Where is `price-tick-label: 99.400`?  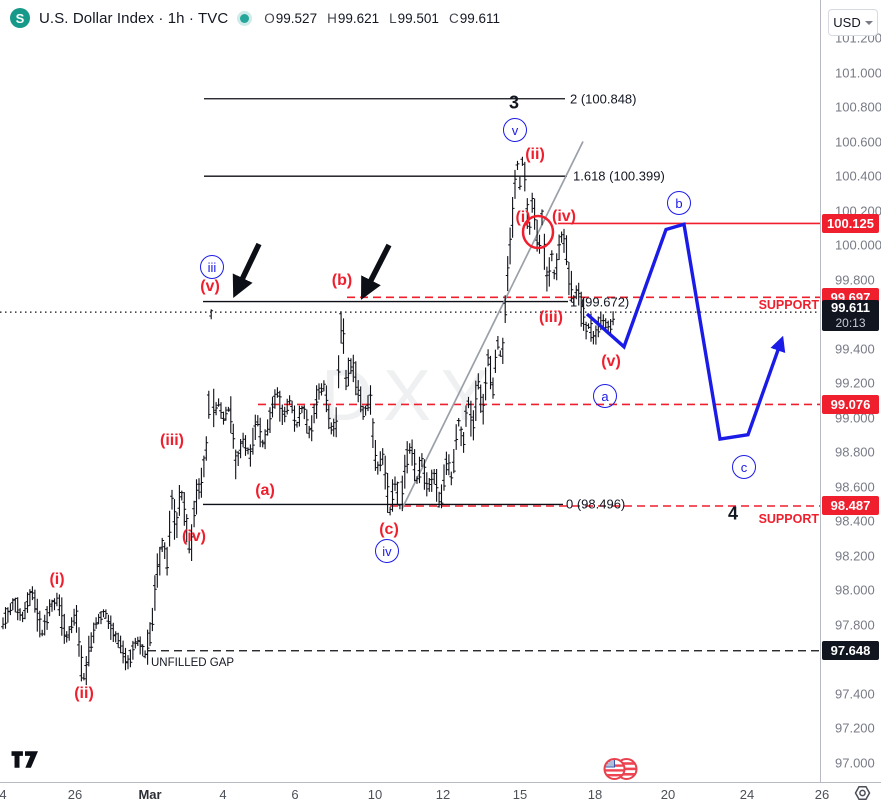
price-tick-label: 99.400 is located at coordinates (855, 348).